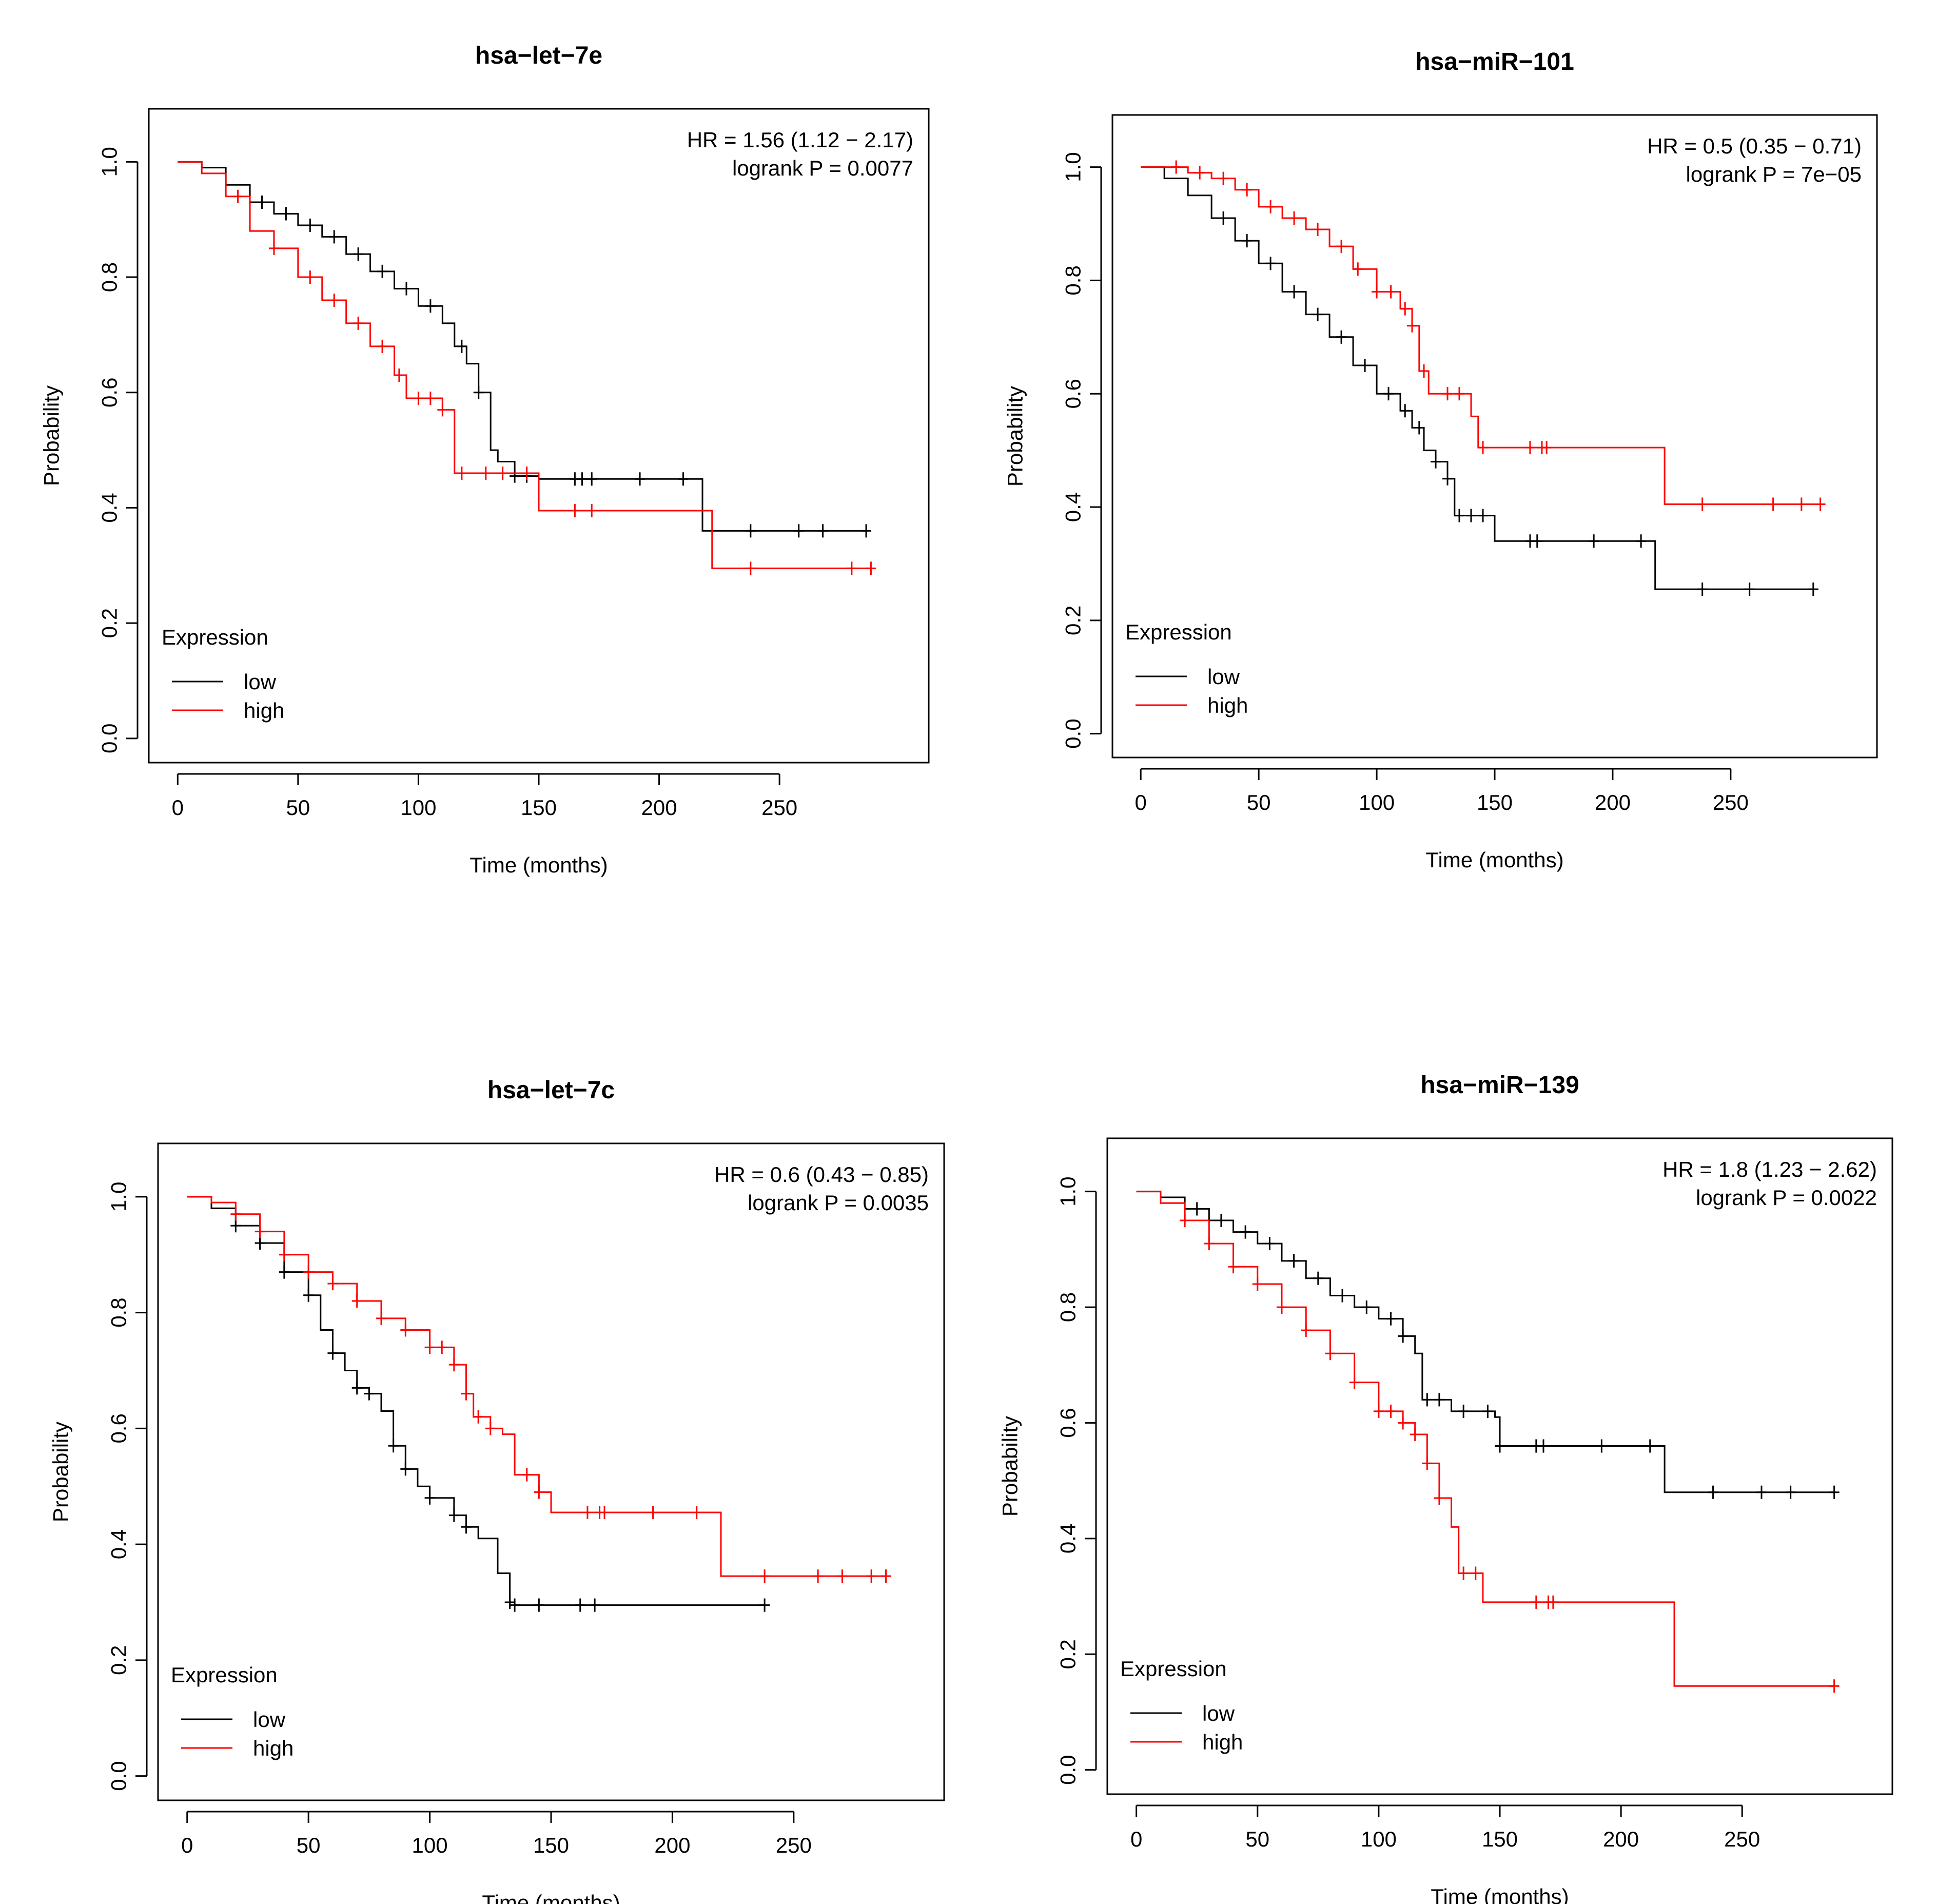  Describe the element at coordinates (551, 1090) in the screenshot. I see `chart-title: hsa−let−7c` at that location.